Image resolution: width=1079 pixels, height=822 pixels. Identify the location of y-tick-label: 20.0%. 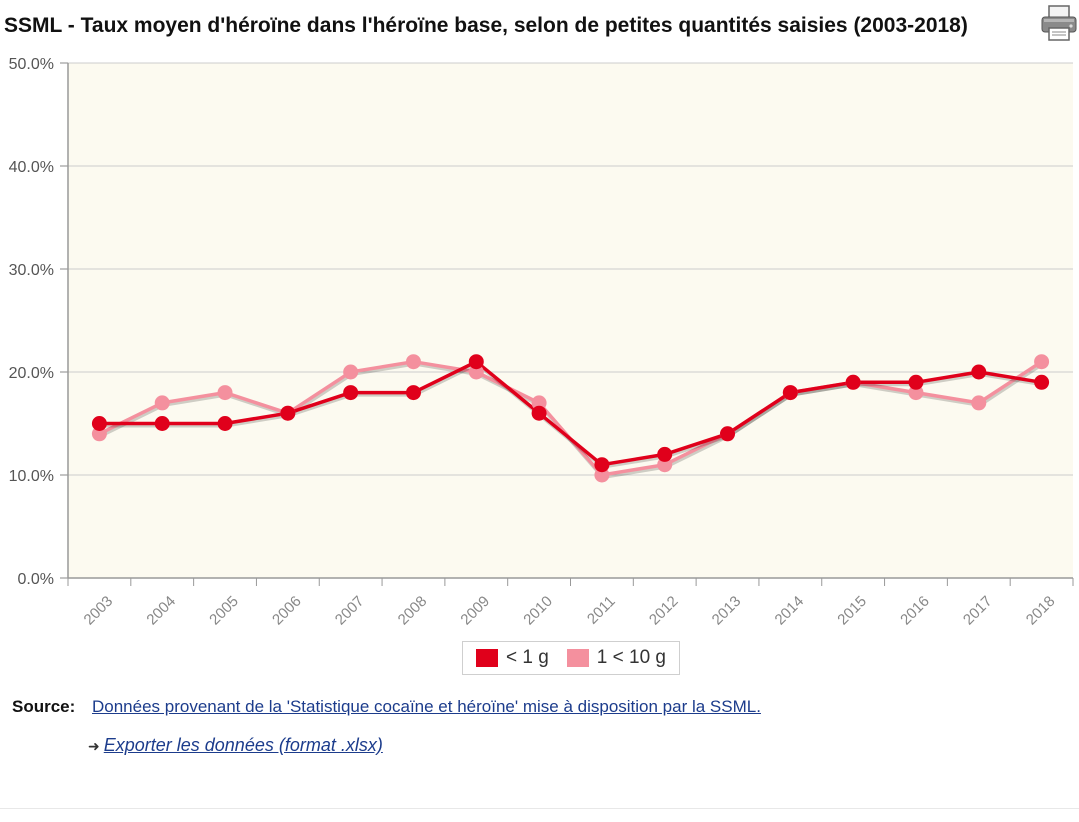
(31, 373).